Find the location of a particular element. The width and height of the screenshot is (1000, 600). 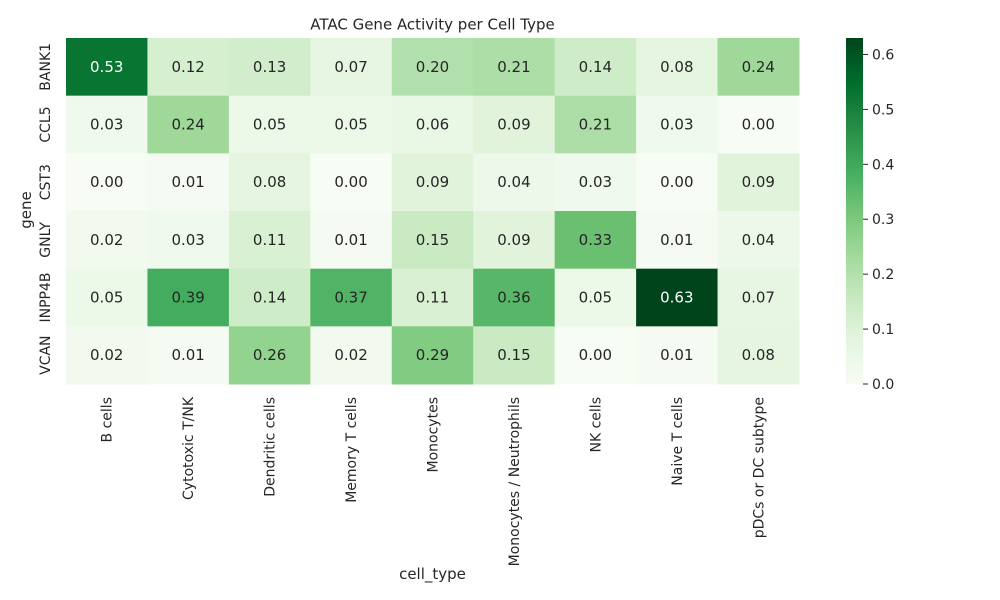

cell-value-label: 0.29 is located at coordinates (432, 355).